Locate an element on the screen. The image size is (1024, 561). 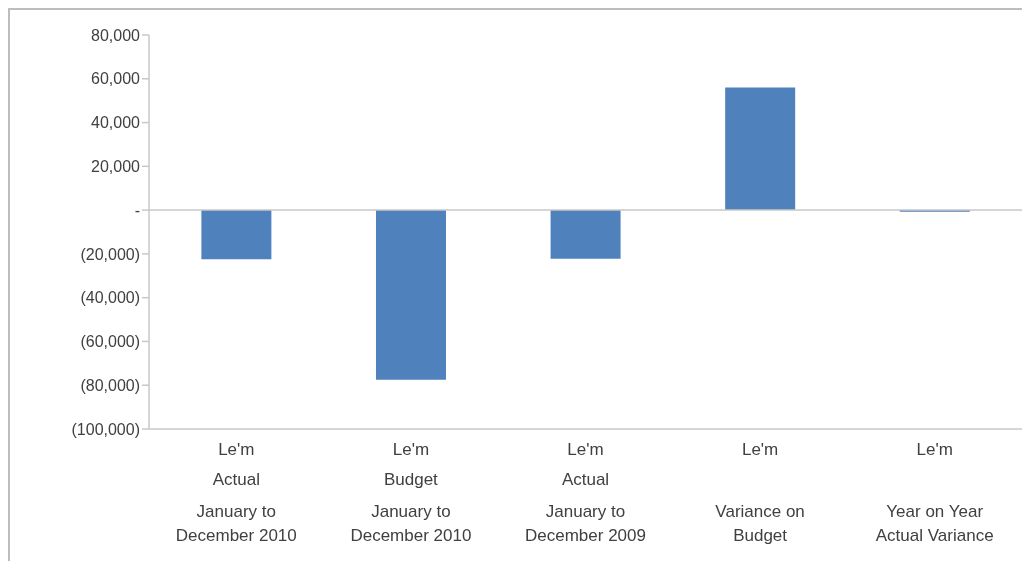
y-tick-label: (80,000) is located at coordinates (110, 385).